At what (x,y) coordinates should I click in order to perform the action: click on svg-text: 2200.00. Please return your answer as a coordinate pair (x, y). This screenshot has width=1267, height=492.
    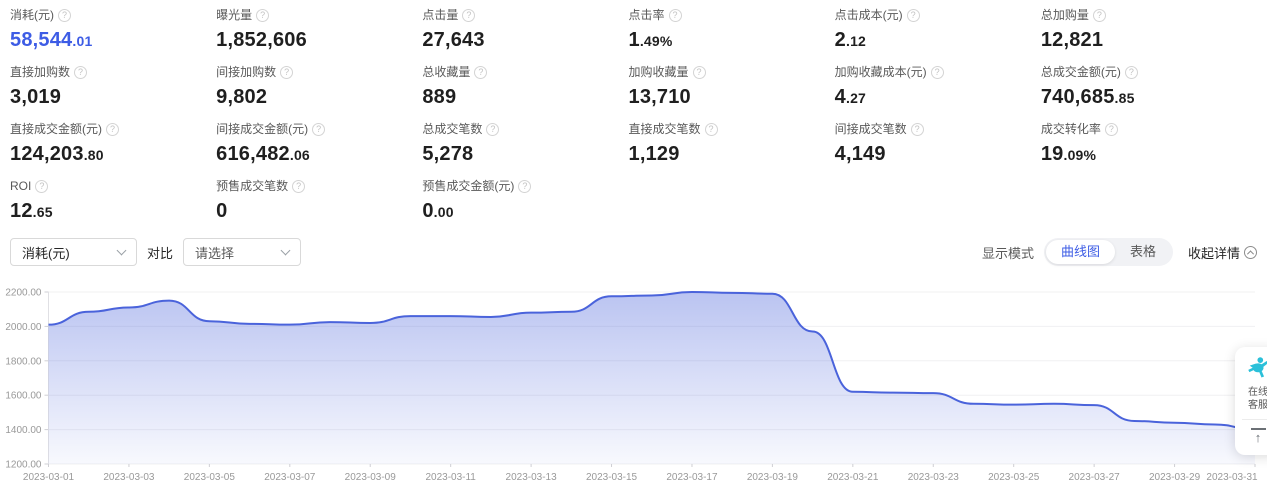
    Looking at the image, I should click on (23, 293).